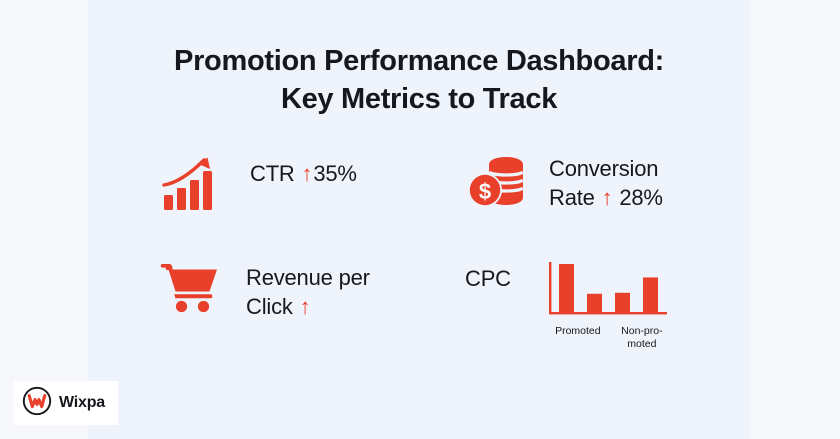 The width and height of the screenshot is (840, 439). What do you see at coordinates (419, 99) in the screenshot?
I see `page-title-line-2: Key Metrics to Track` at bounding box center [419, 99].